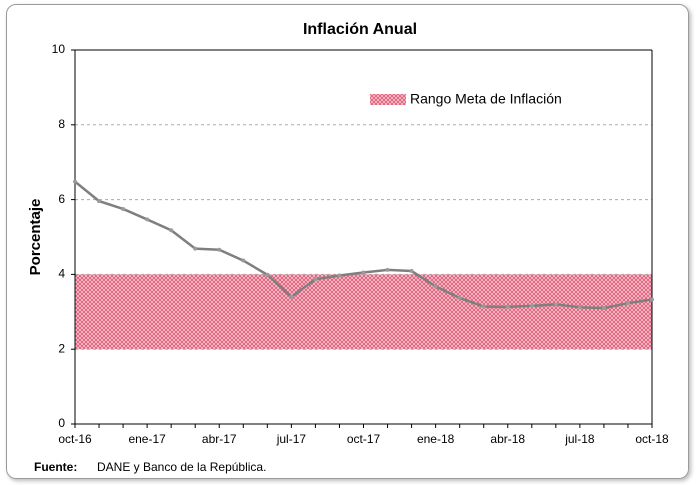  Describe the element at coordinates (436, 439) in the screenshot. I see `x-tick-label: ene-18` at that location.